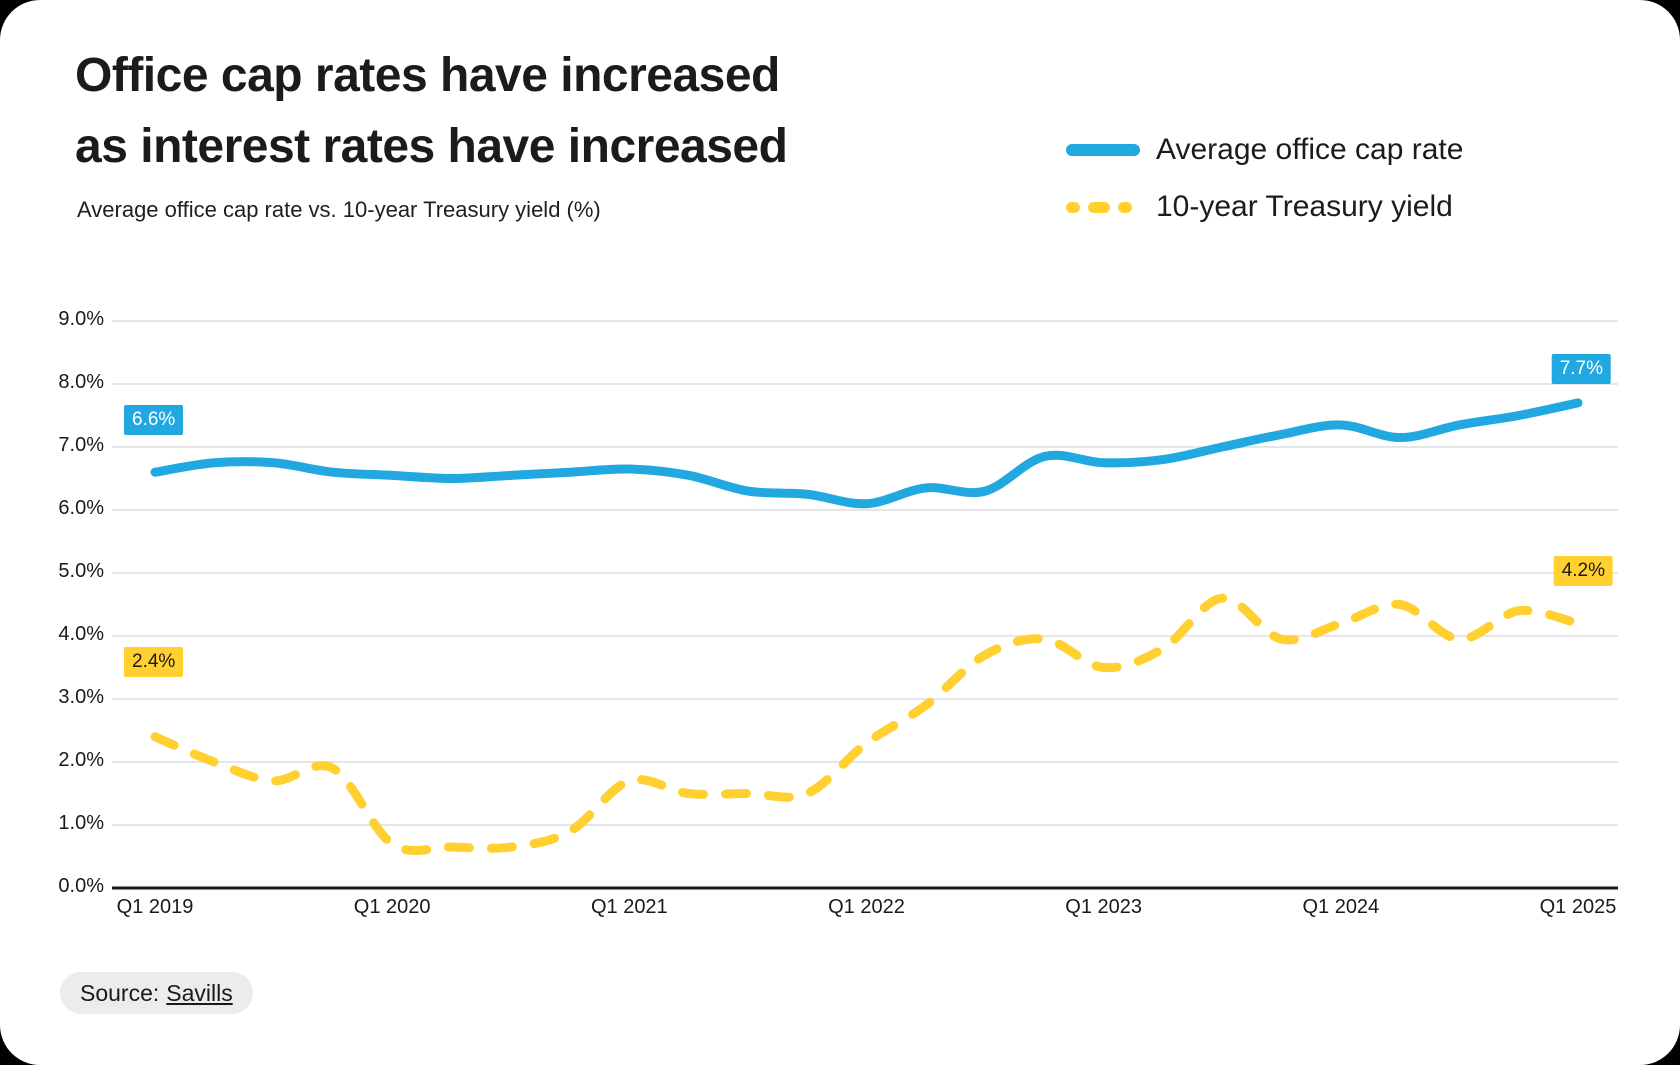  I want to click on x-tick-label: Q1 2023, so click(1104, 907).